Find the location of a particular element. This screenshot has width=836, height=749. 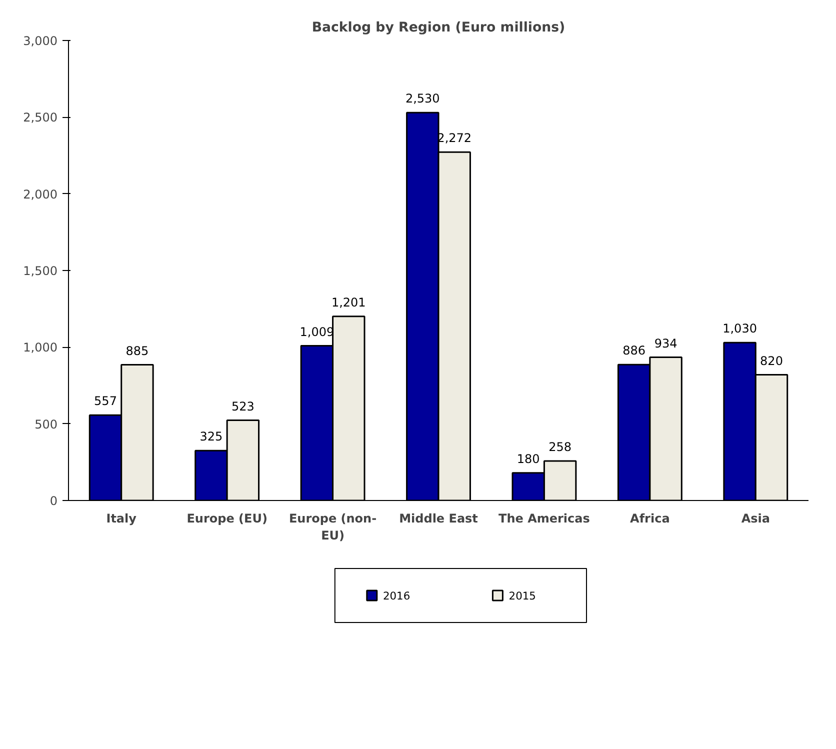

y-tick-label: 1,500 is located at coordinates (40, 271).